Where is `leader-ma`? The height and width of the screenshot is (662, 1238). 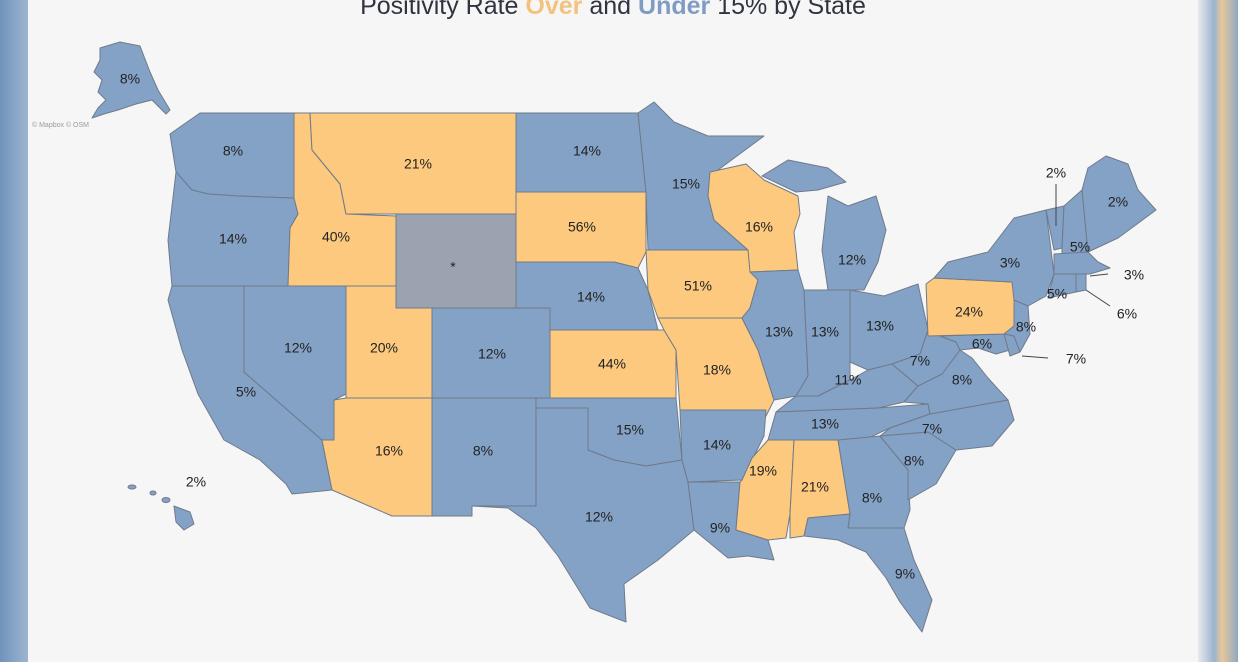 leader-ma is located at coordinates (1099, 275).